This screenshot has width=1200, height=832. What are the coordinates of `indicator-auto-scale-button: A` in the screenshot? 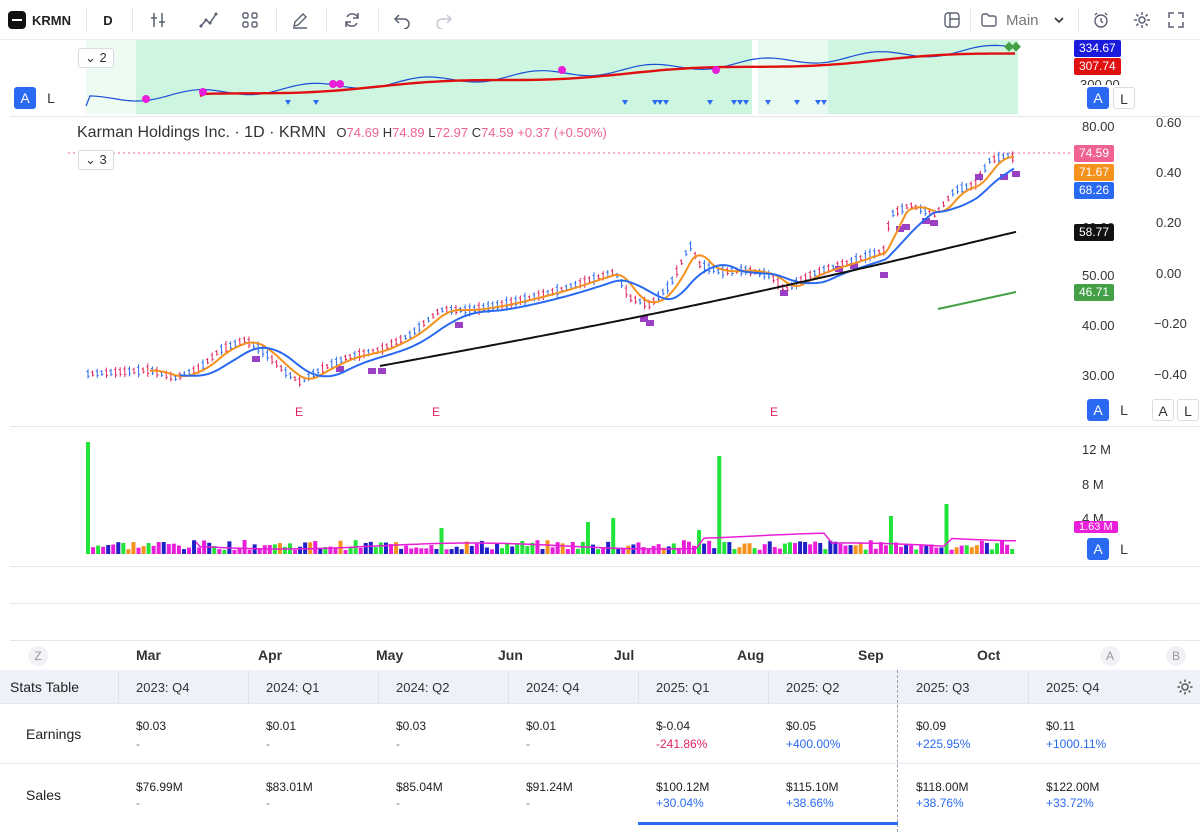 It's located at (25, 98).